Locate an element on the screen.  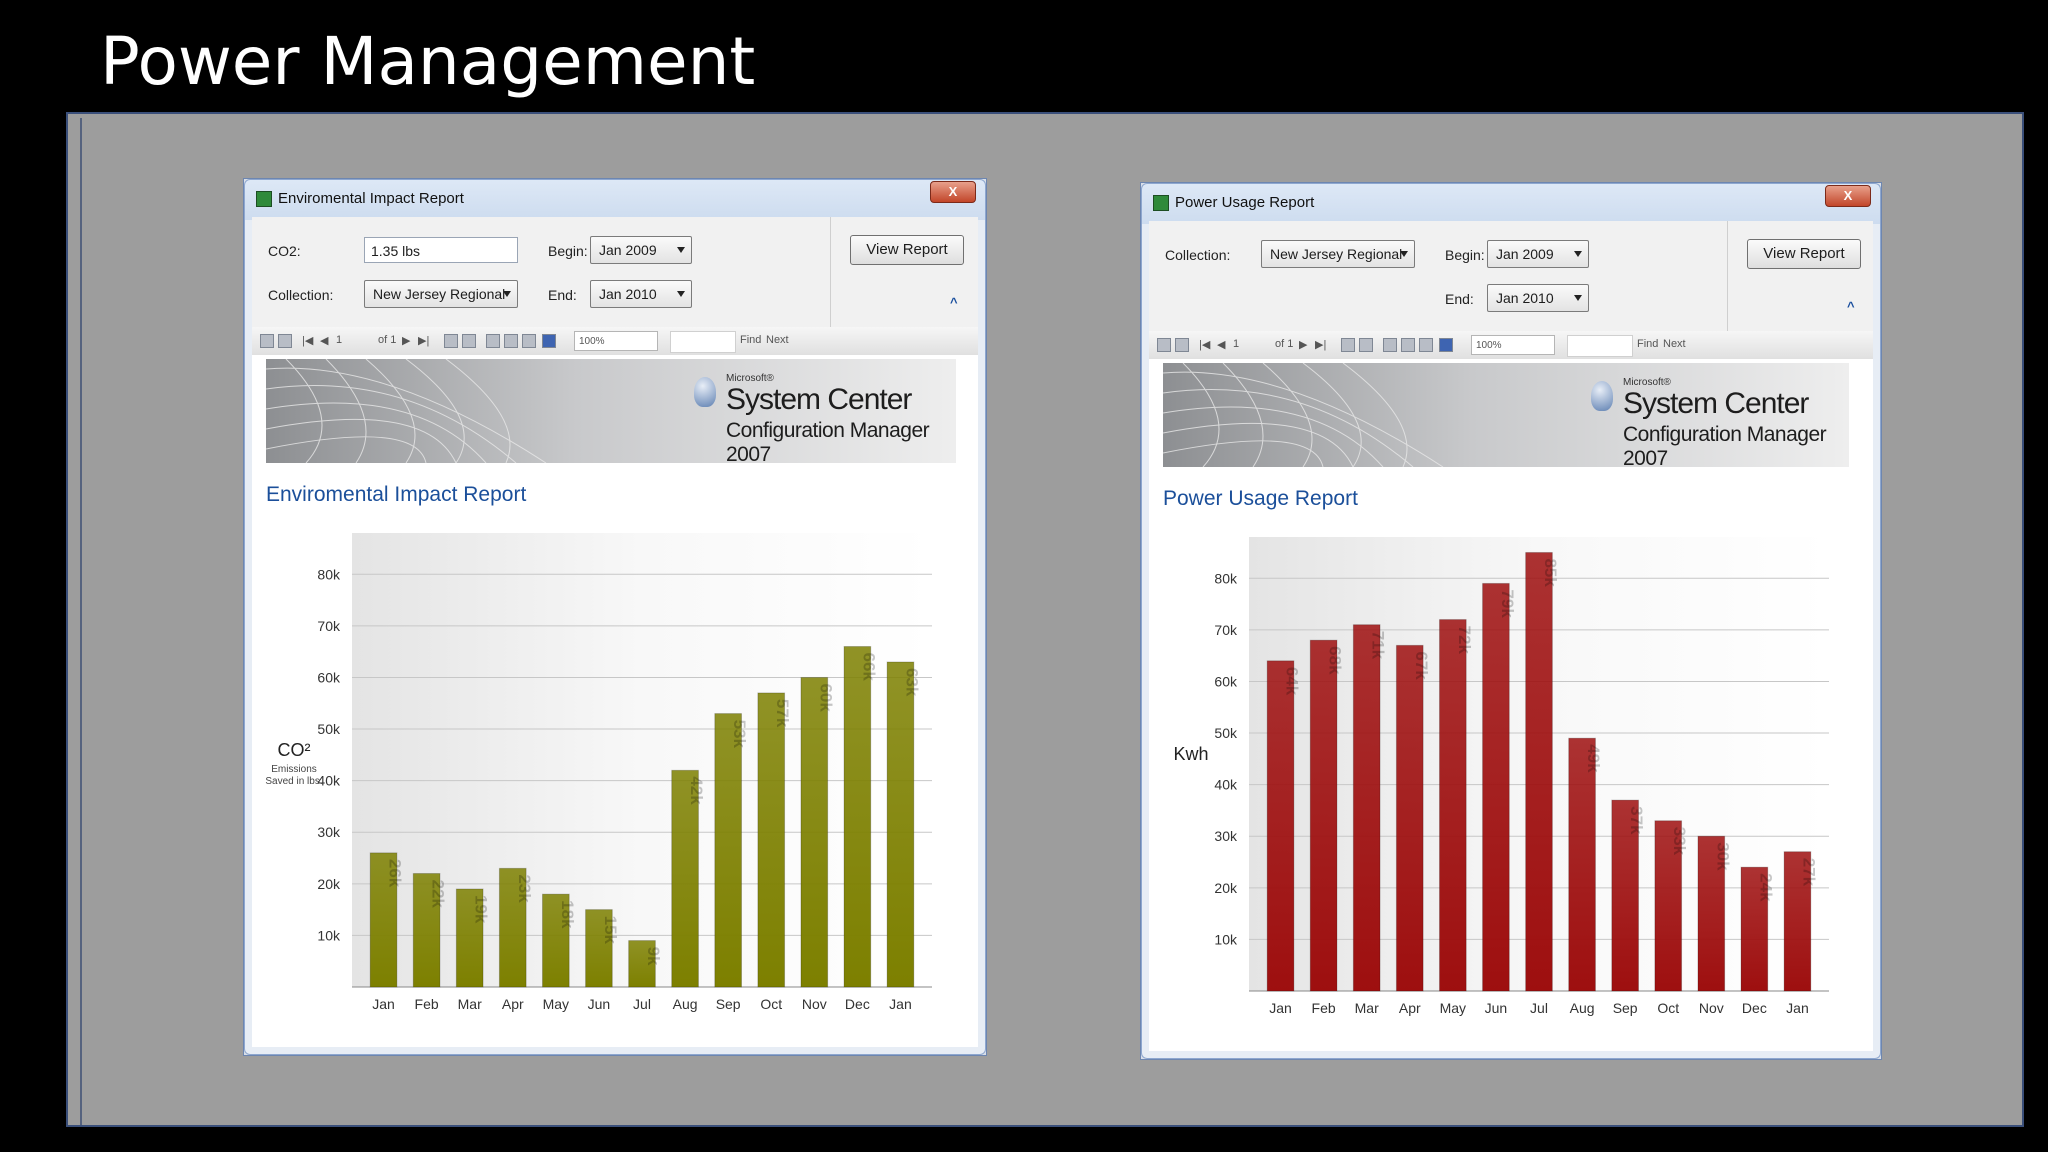
bar-value-label: 68k is located at coordinates (1335, 660).